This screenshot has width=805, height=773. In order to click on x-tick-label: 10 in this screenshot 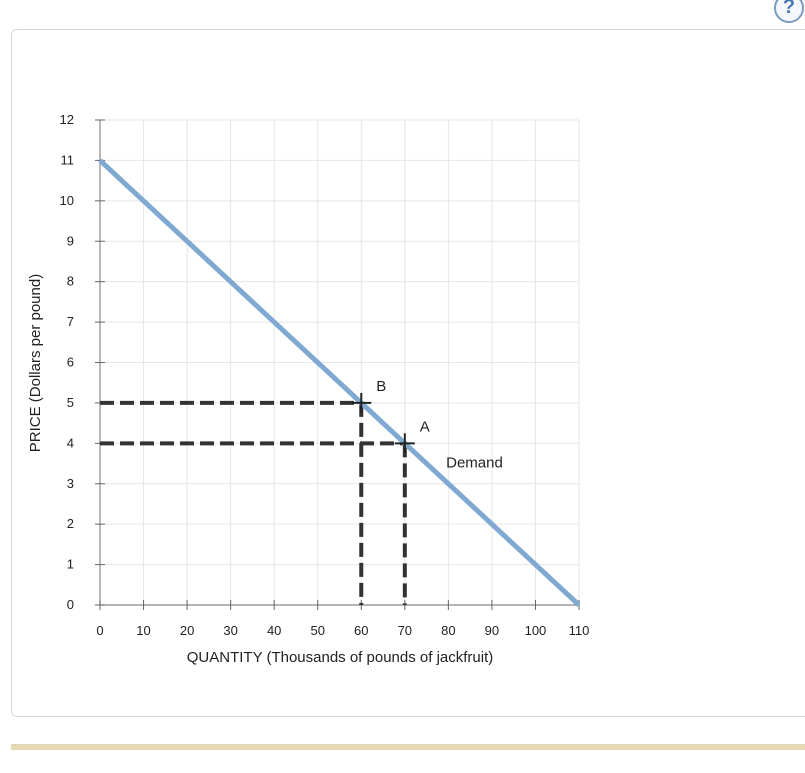, I will do `click(143, 630)`.